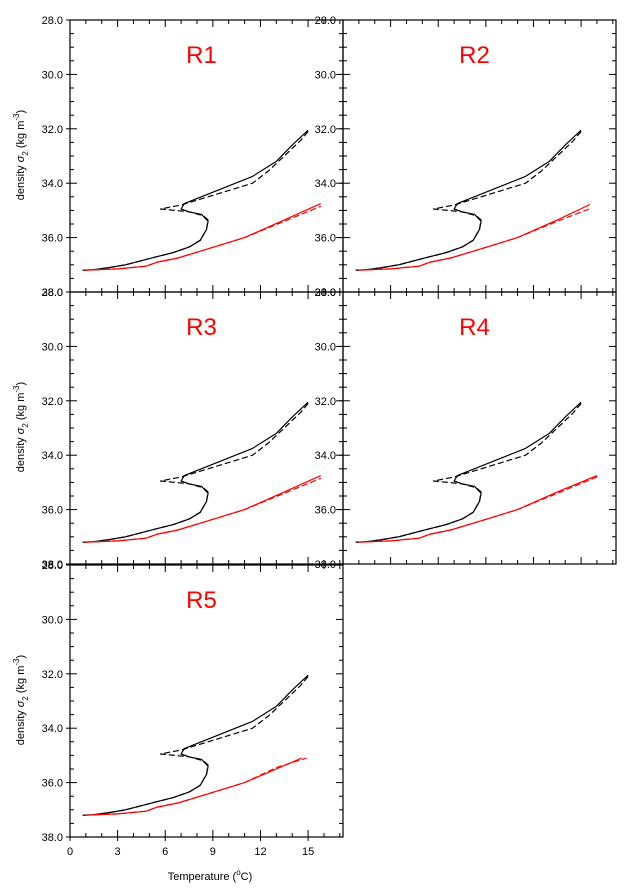 This screenshot has height=894, width=635. Describe the element at coordinates (21, 700) in the screenshot. I see `y-axis-title-row3: density σ2 (kg m-3)` at that location.